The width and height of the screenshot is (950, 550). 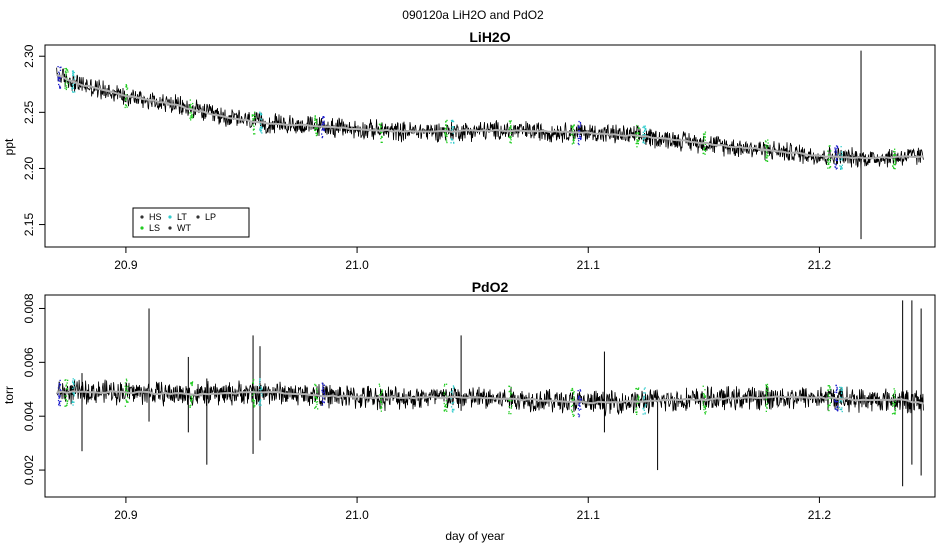 I want to click on legend-swatch-ls, so click(x=142, y=228).